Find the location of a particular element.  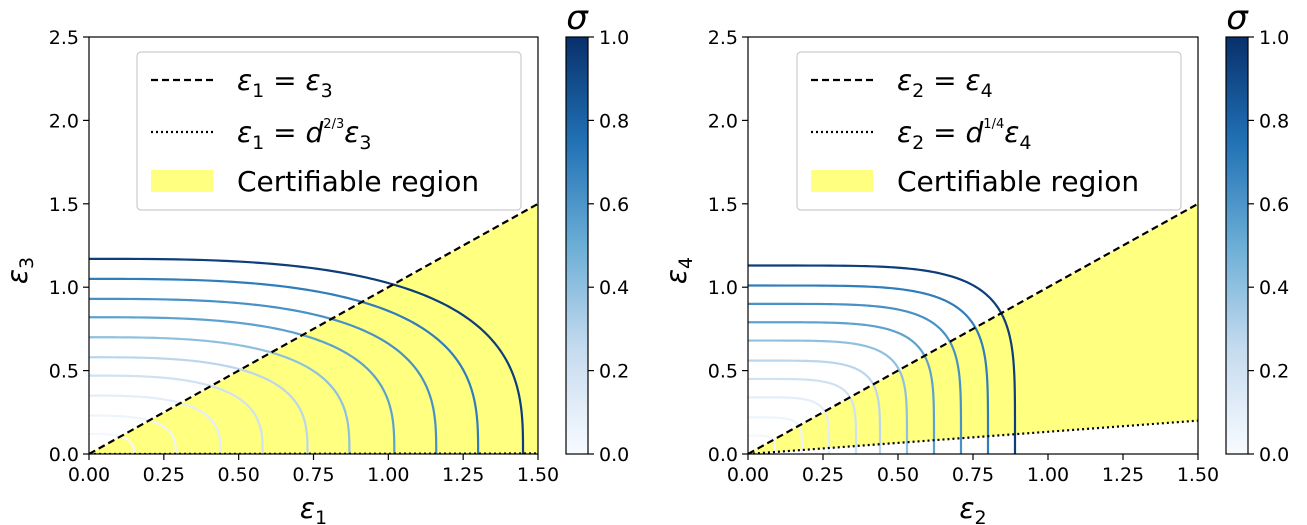

legend-exp-num: 2 is located at coordinates (327, 124).